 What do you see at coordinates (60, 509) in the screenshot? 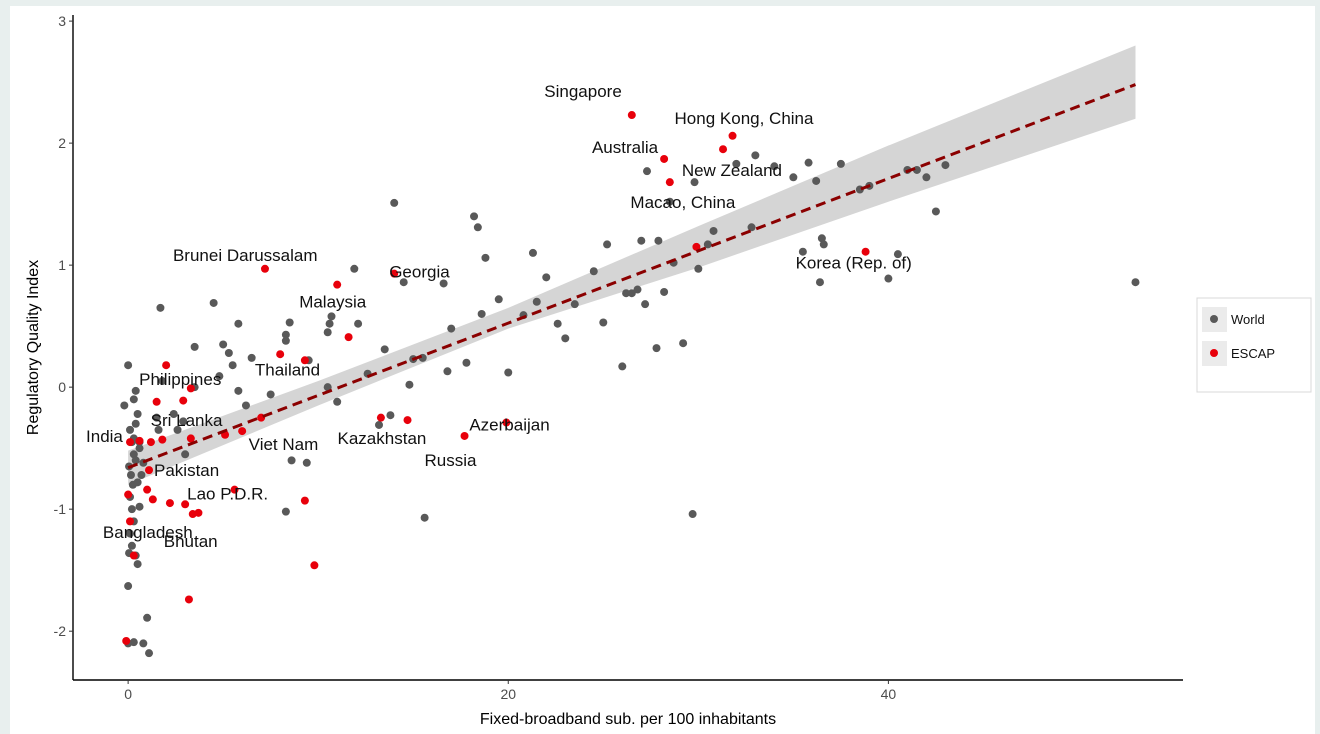
I see `y-tick-label: -1` at bounding box center [60, 509].